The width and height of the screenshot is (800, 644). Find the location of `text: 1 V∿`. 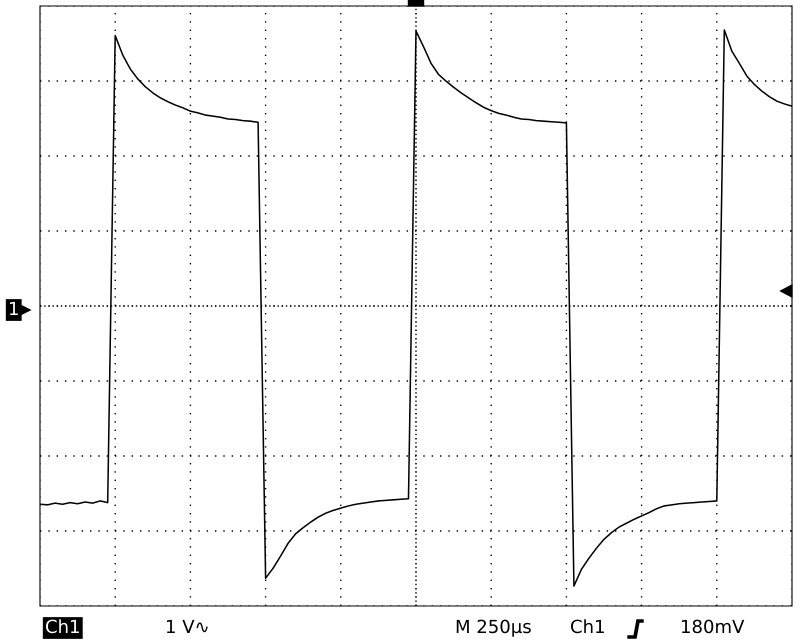

text: 1 V∿ is located at coordinates (187, 626).